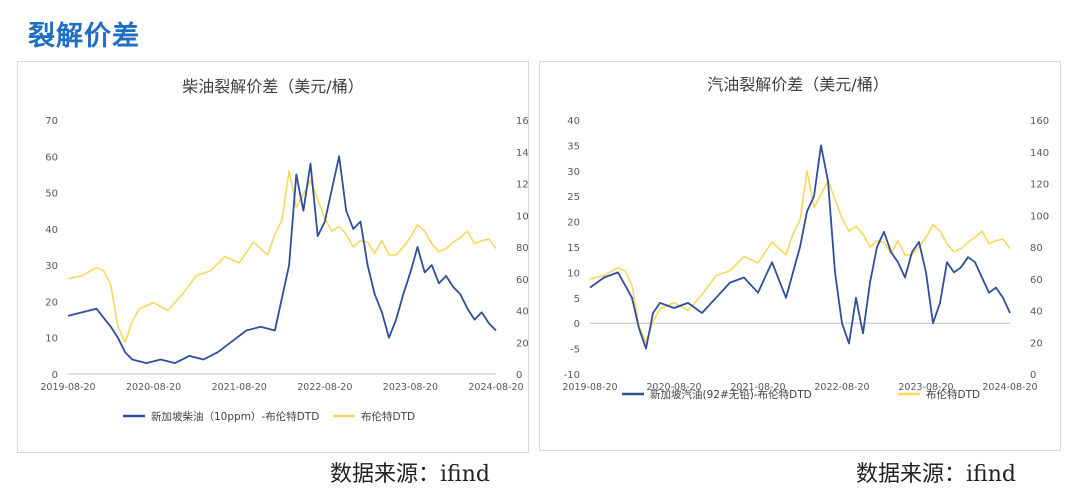  What do you see at coordinates (272, 86) in the screenshot?
I see `chart-title: 柴油裂解价差（美元/桶）` at bounding box center [272, 86].